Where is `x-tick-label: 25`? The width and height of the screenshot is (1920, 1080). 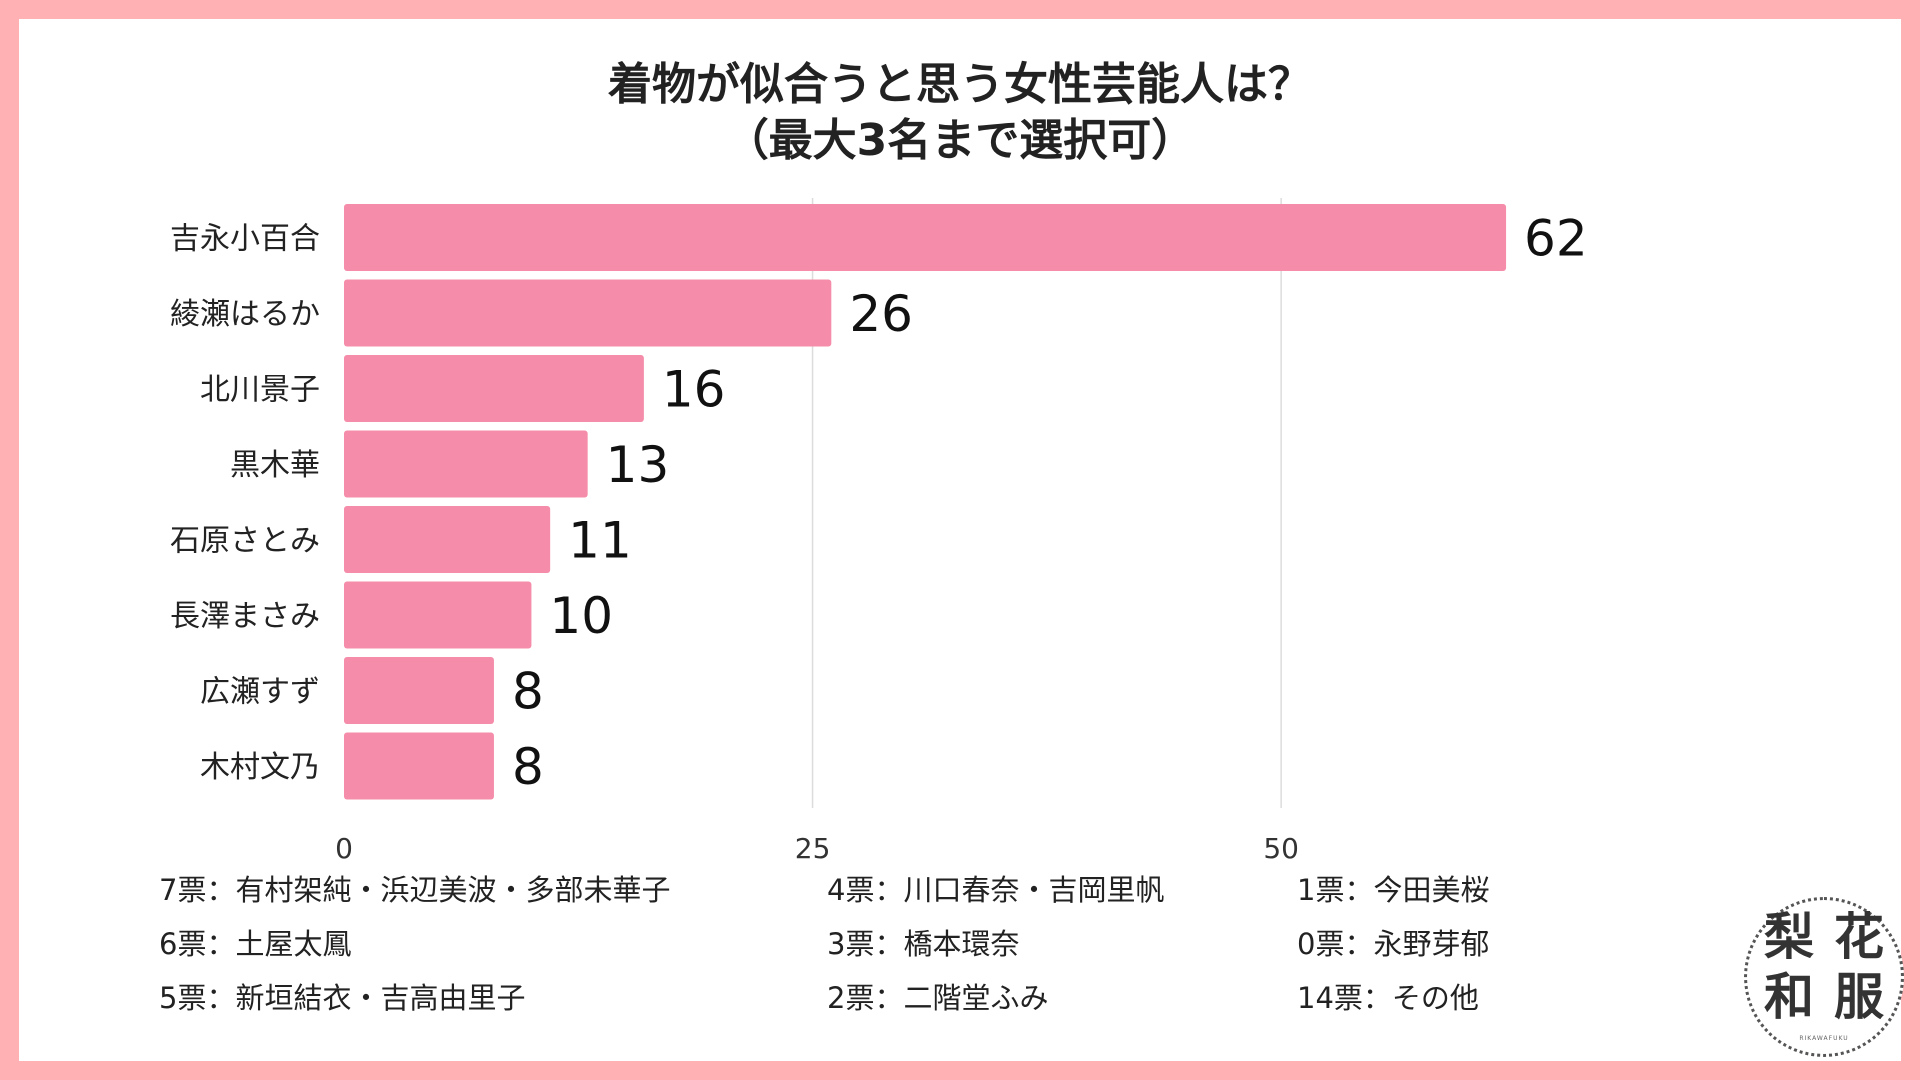 x-tick-label: 25 is located at coordinates (813, 848).